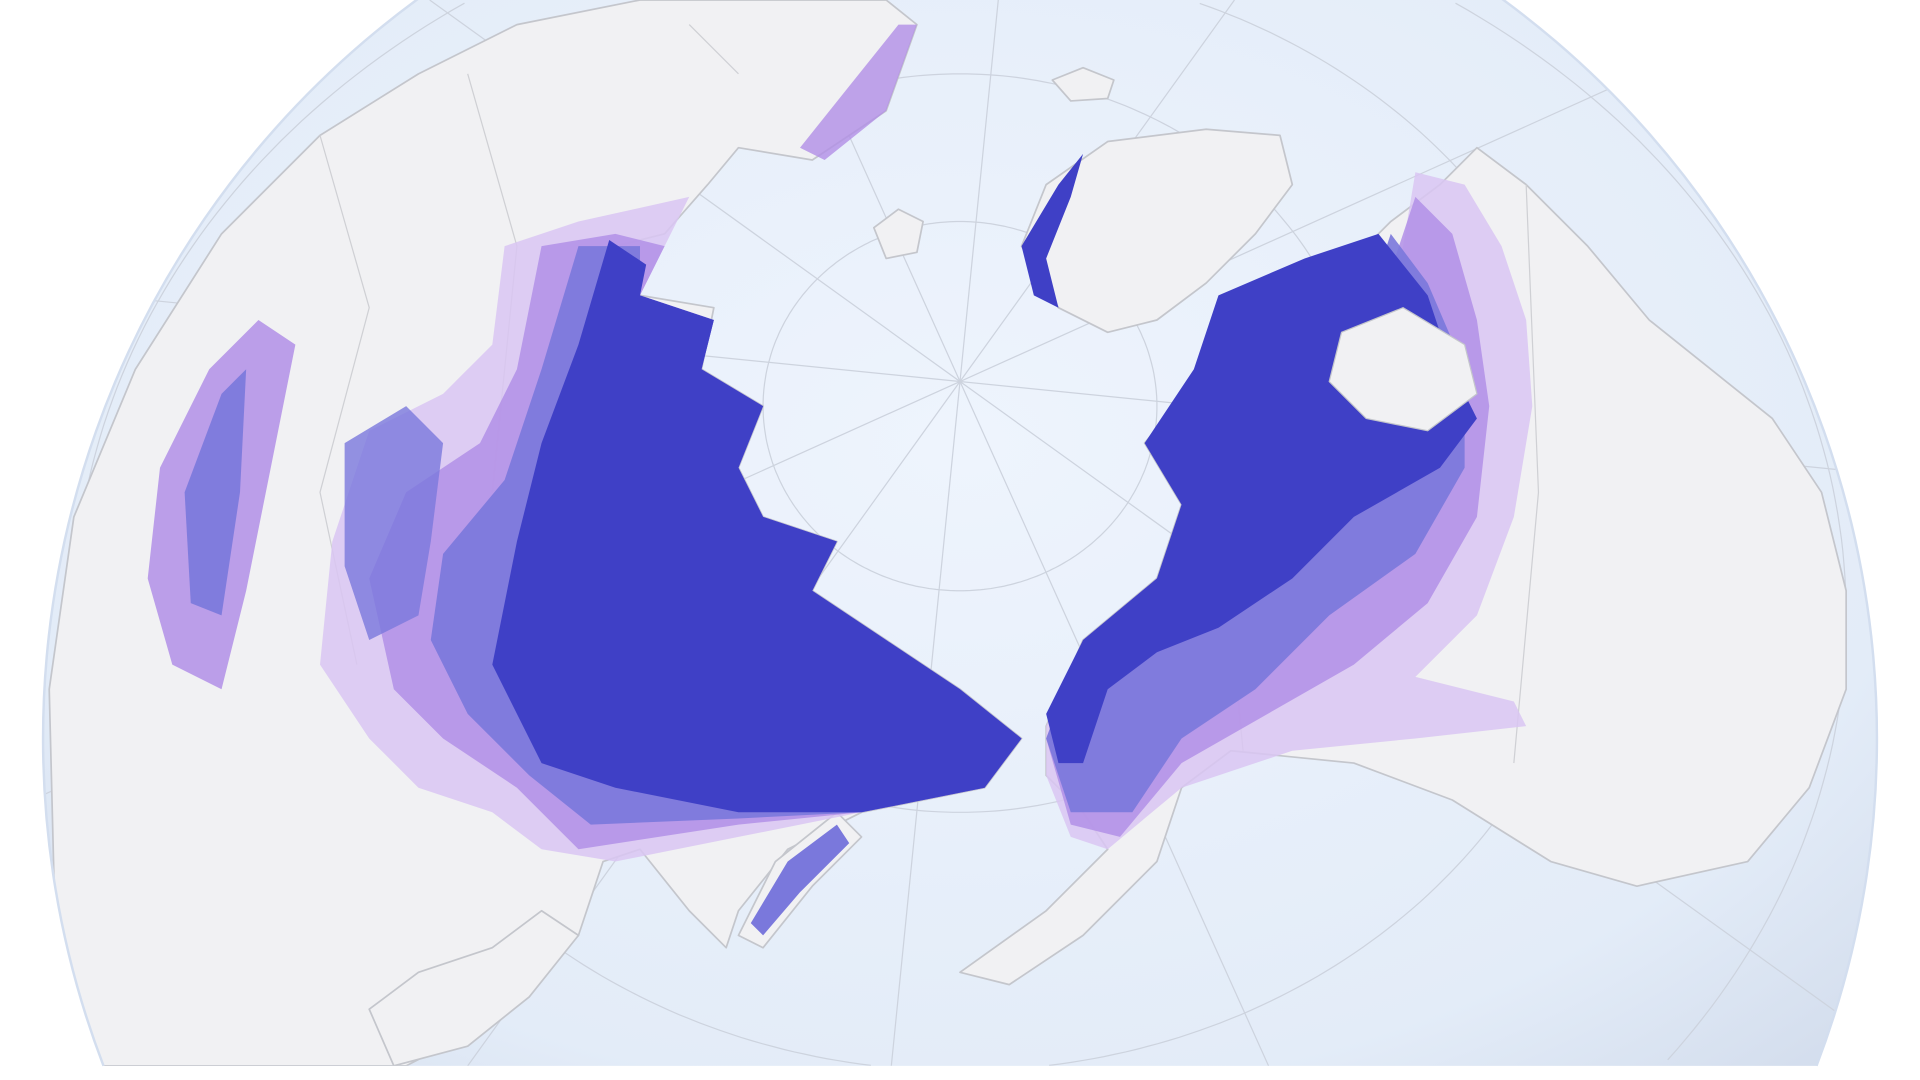 The width and height of the screenshot is (1920, 1080). I want to click on land-japan, so click(474, 987).